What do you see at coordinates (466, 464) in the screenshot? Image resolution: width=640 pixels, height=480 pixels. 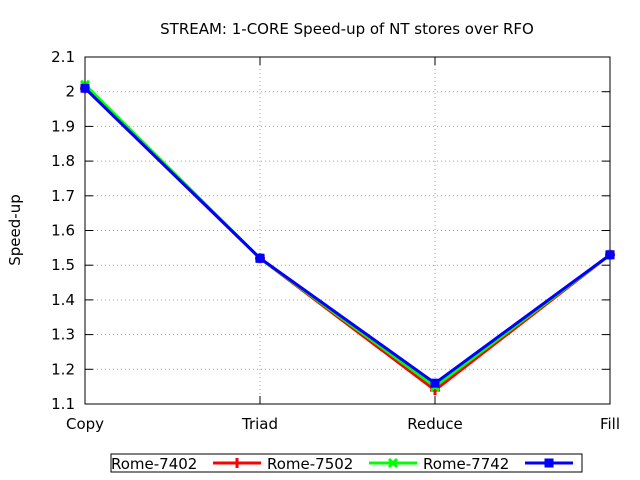 I see `legend-label: Rome-7742` at bounding box center [466, 464].